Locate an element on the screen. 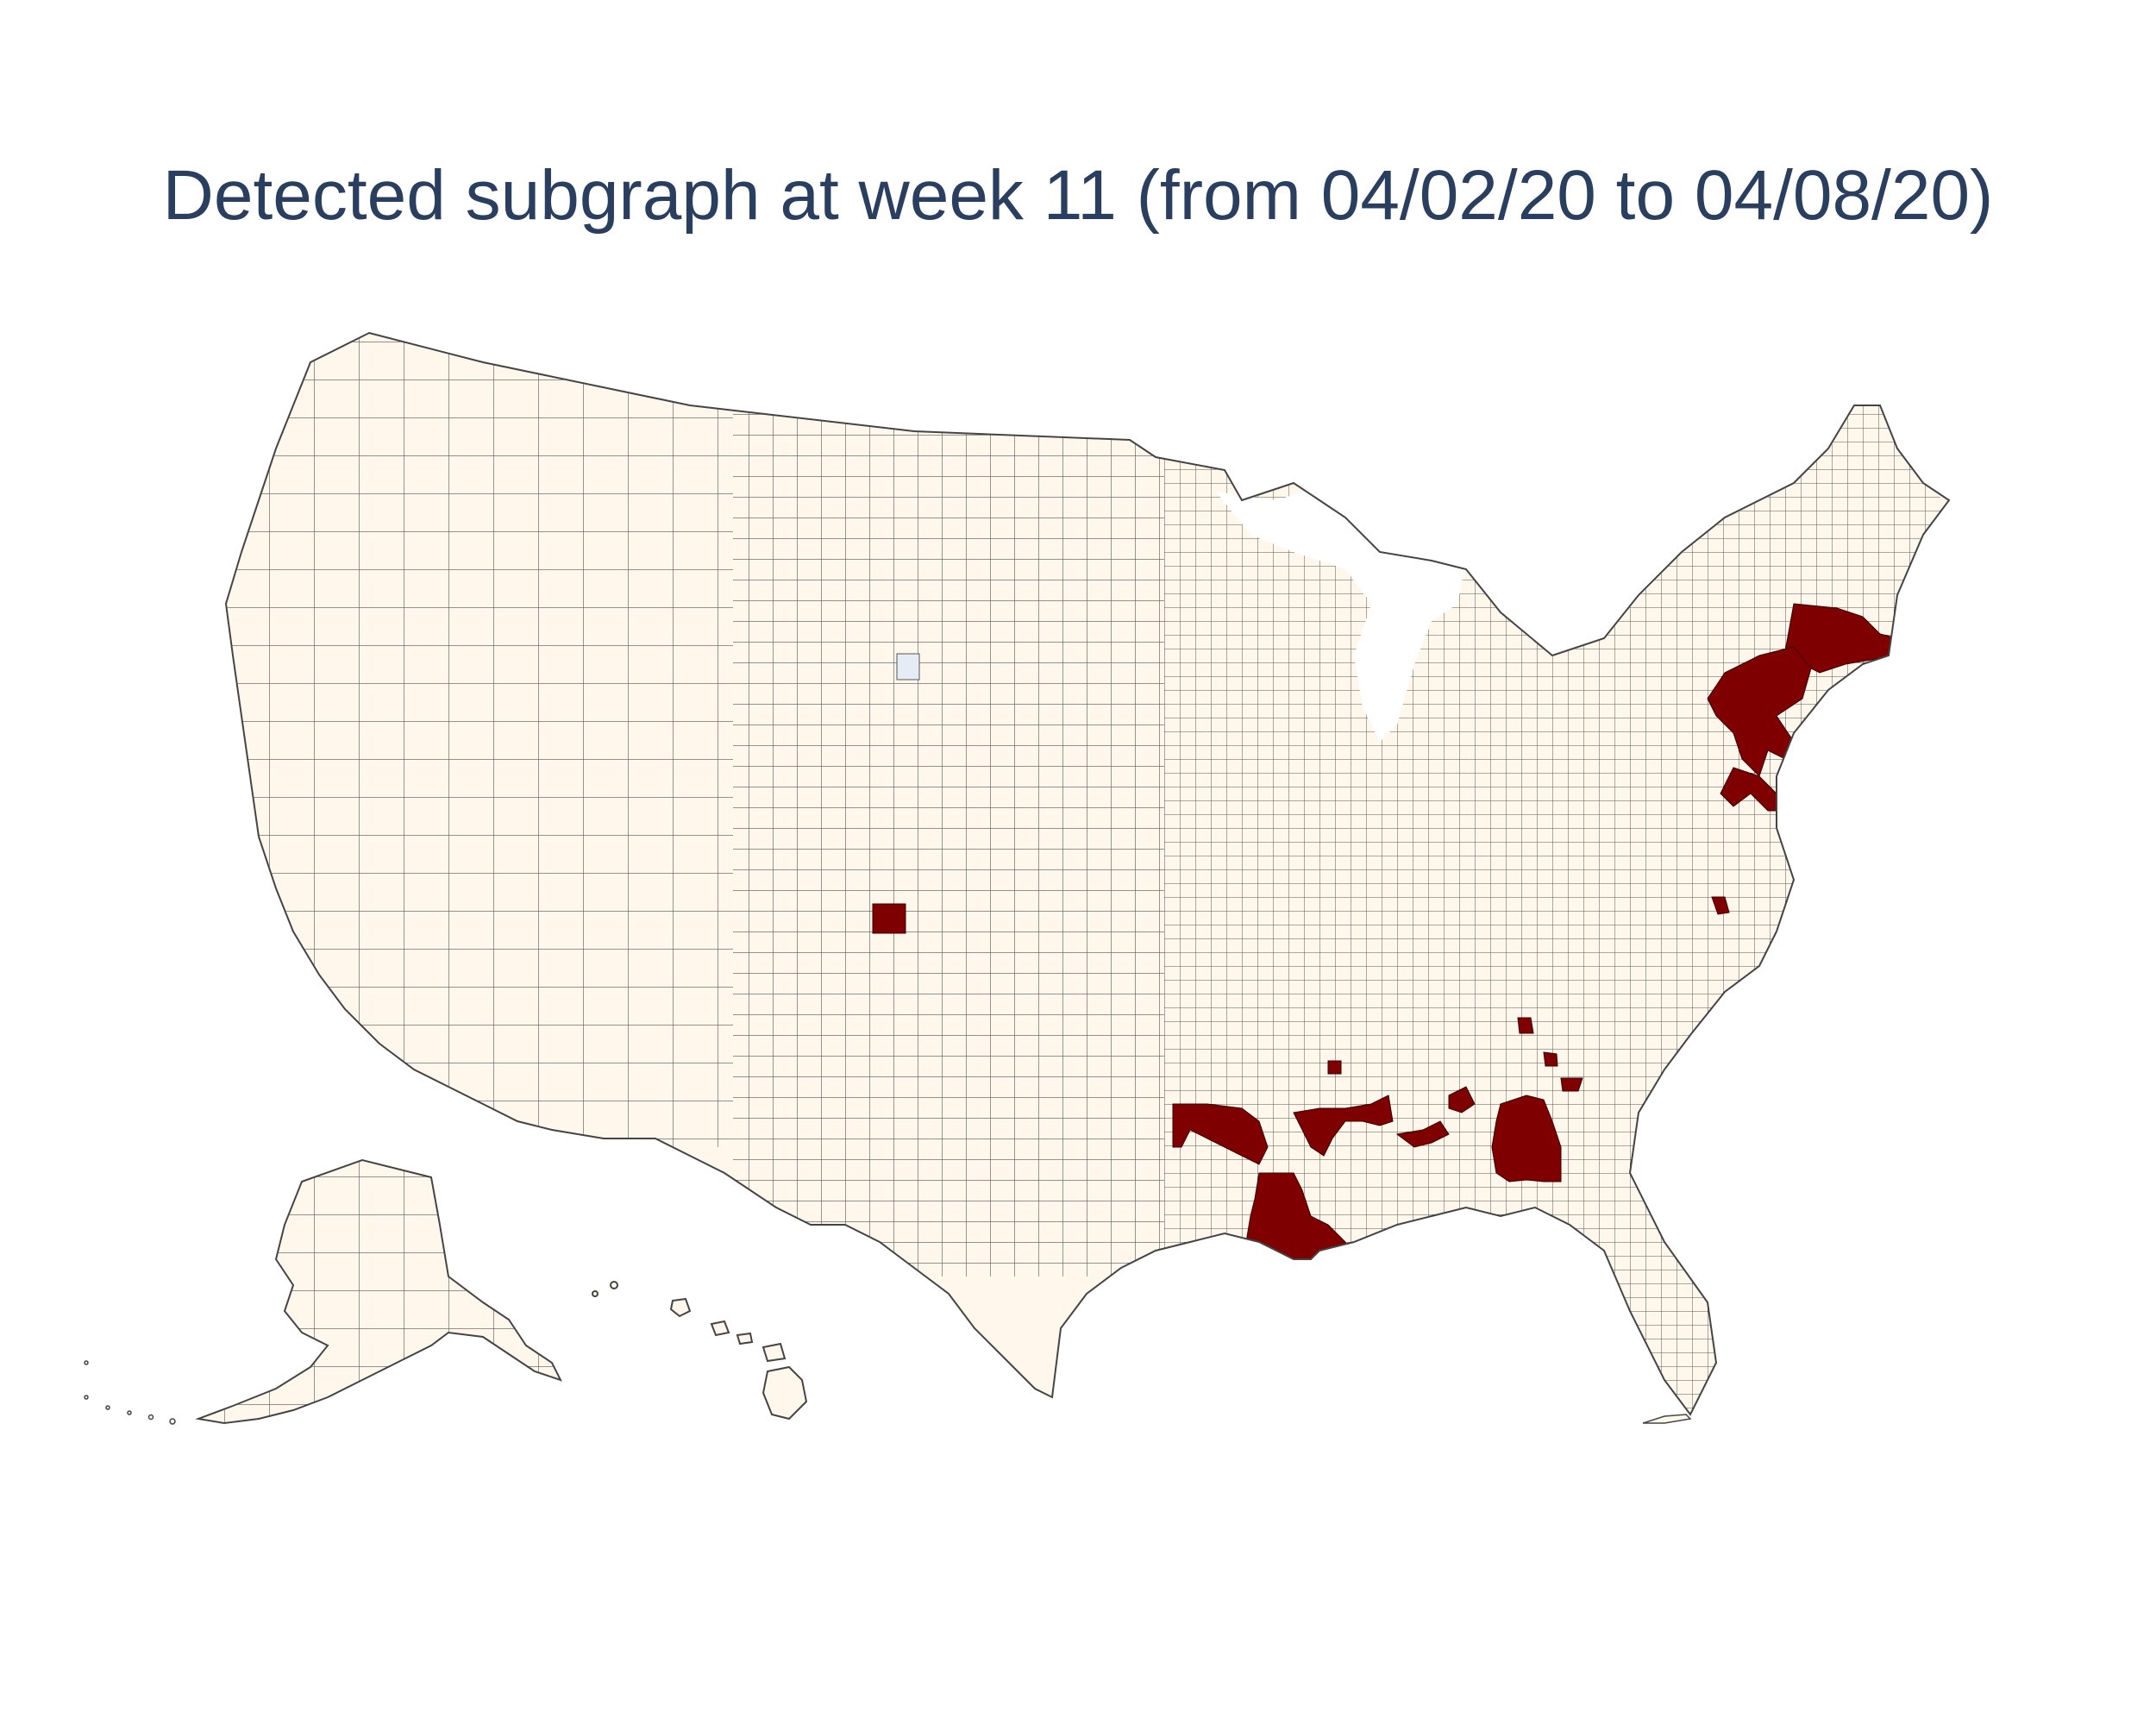 The image size is (2156, 1725). florida-keys is located at coordinates (1667, 1419).